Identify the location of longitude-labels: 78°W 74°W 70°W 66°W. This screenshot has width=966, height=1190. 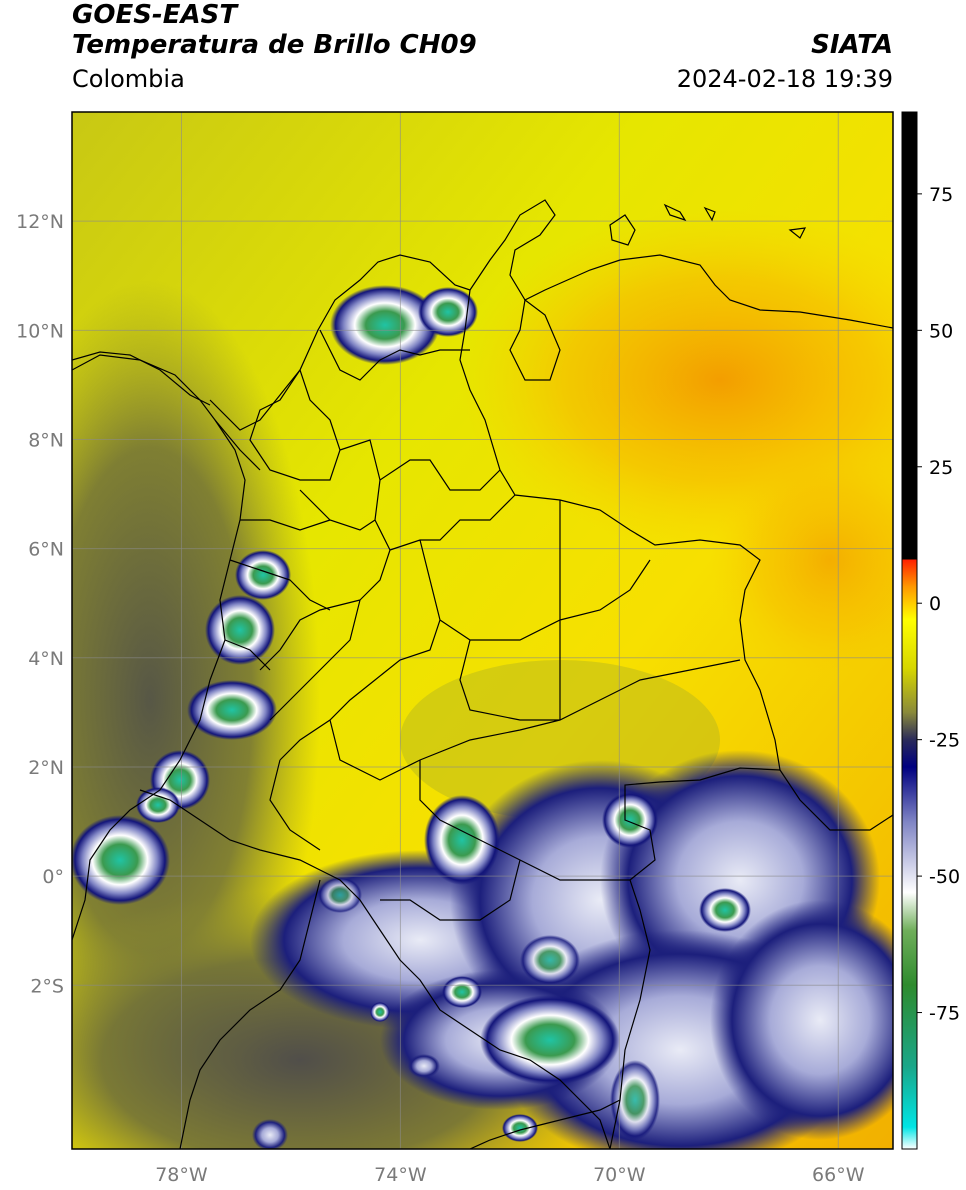
(509, 1175).